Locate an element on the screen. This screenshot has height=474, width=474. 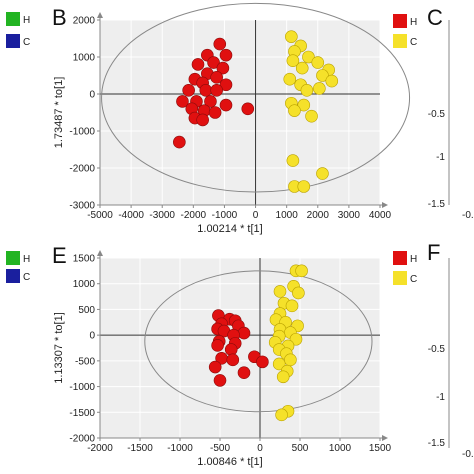
y-tick-label-5: -1000 is located at coordinates (82, 387).